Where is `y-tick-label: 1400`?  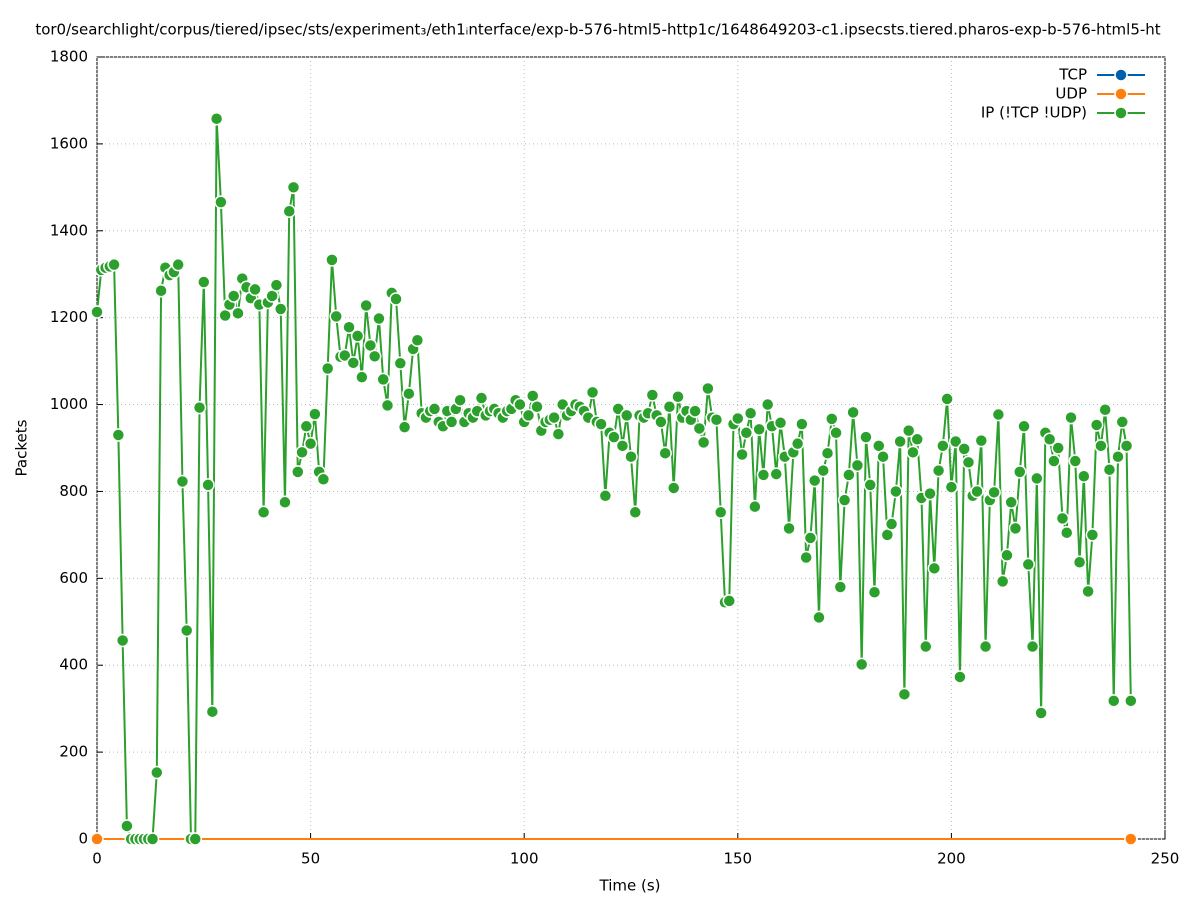
y-tick-label: 1400 is located at coordinates (69, 230).